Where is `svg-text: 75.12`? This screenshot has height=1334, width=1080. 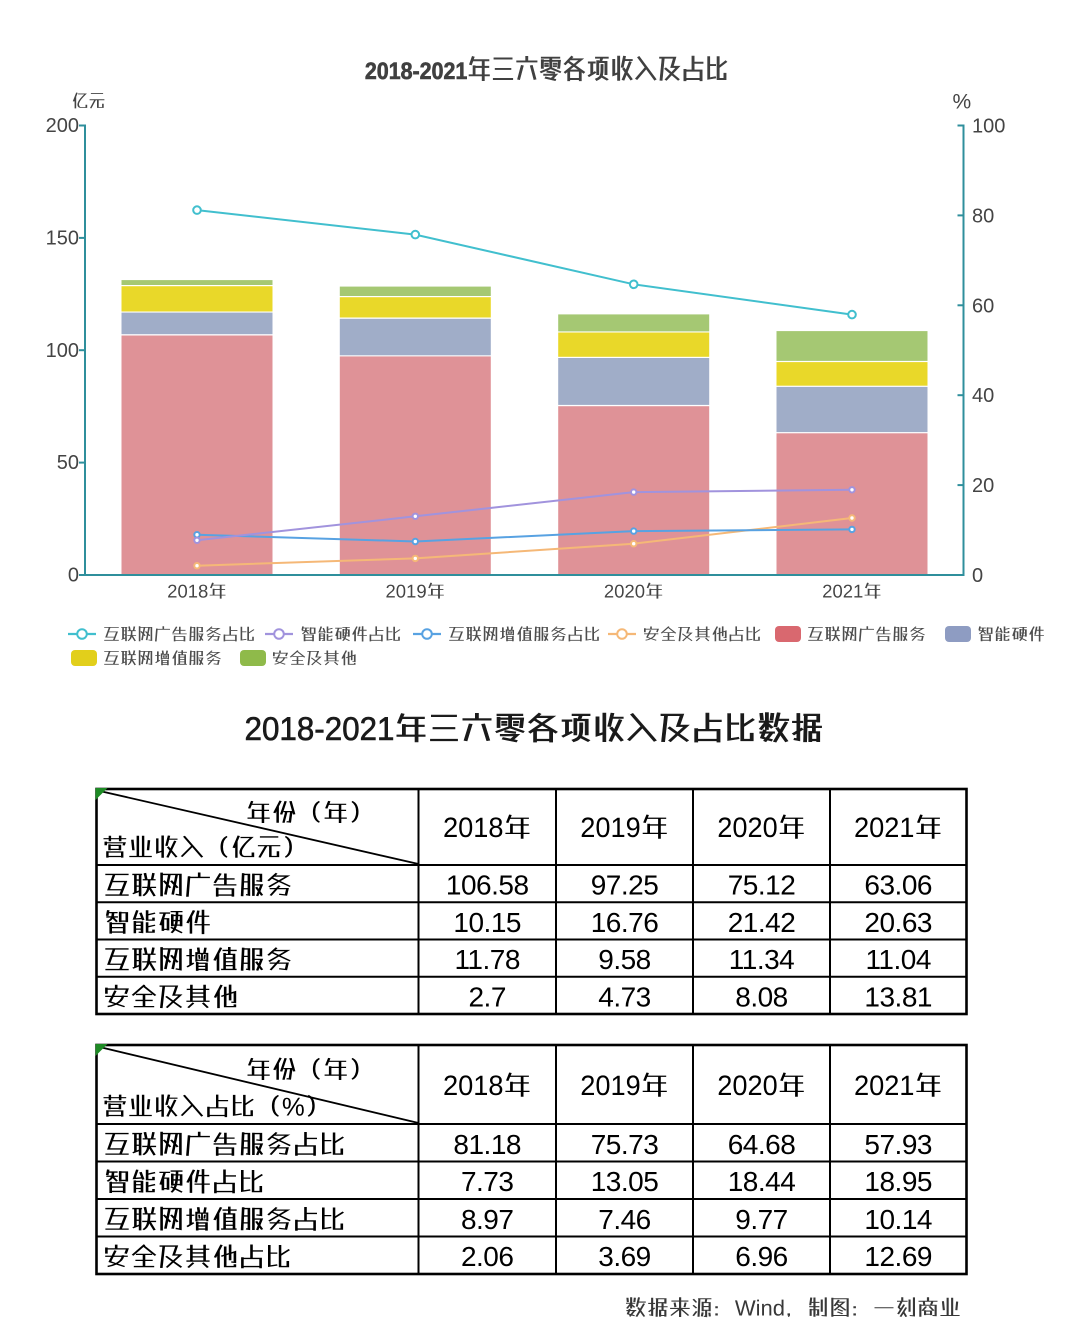
svg-text: 75.12 is located at coordinates (762, 885).